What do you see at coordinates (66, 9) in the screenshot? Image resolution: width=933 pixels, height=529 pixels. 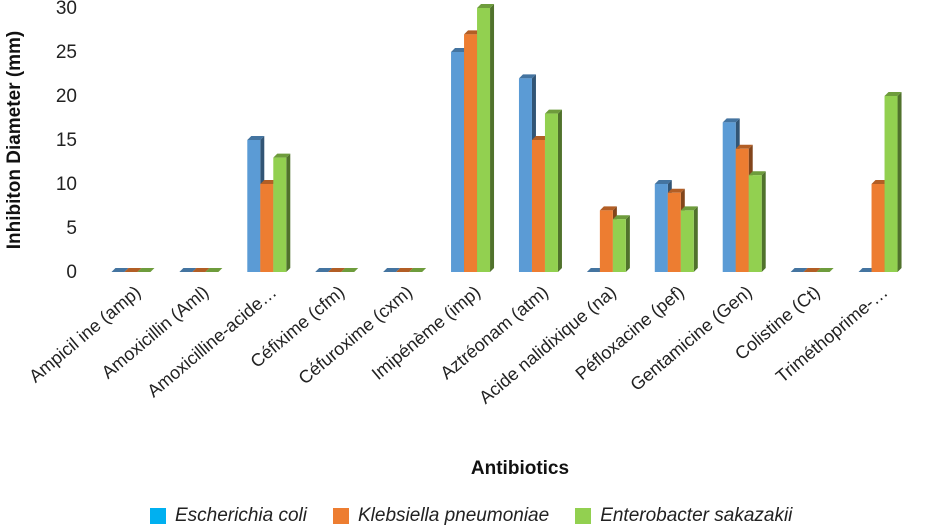 I see `y-tick-label: 30` at bounding box center [66, 9].